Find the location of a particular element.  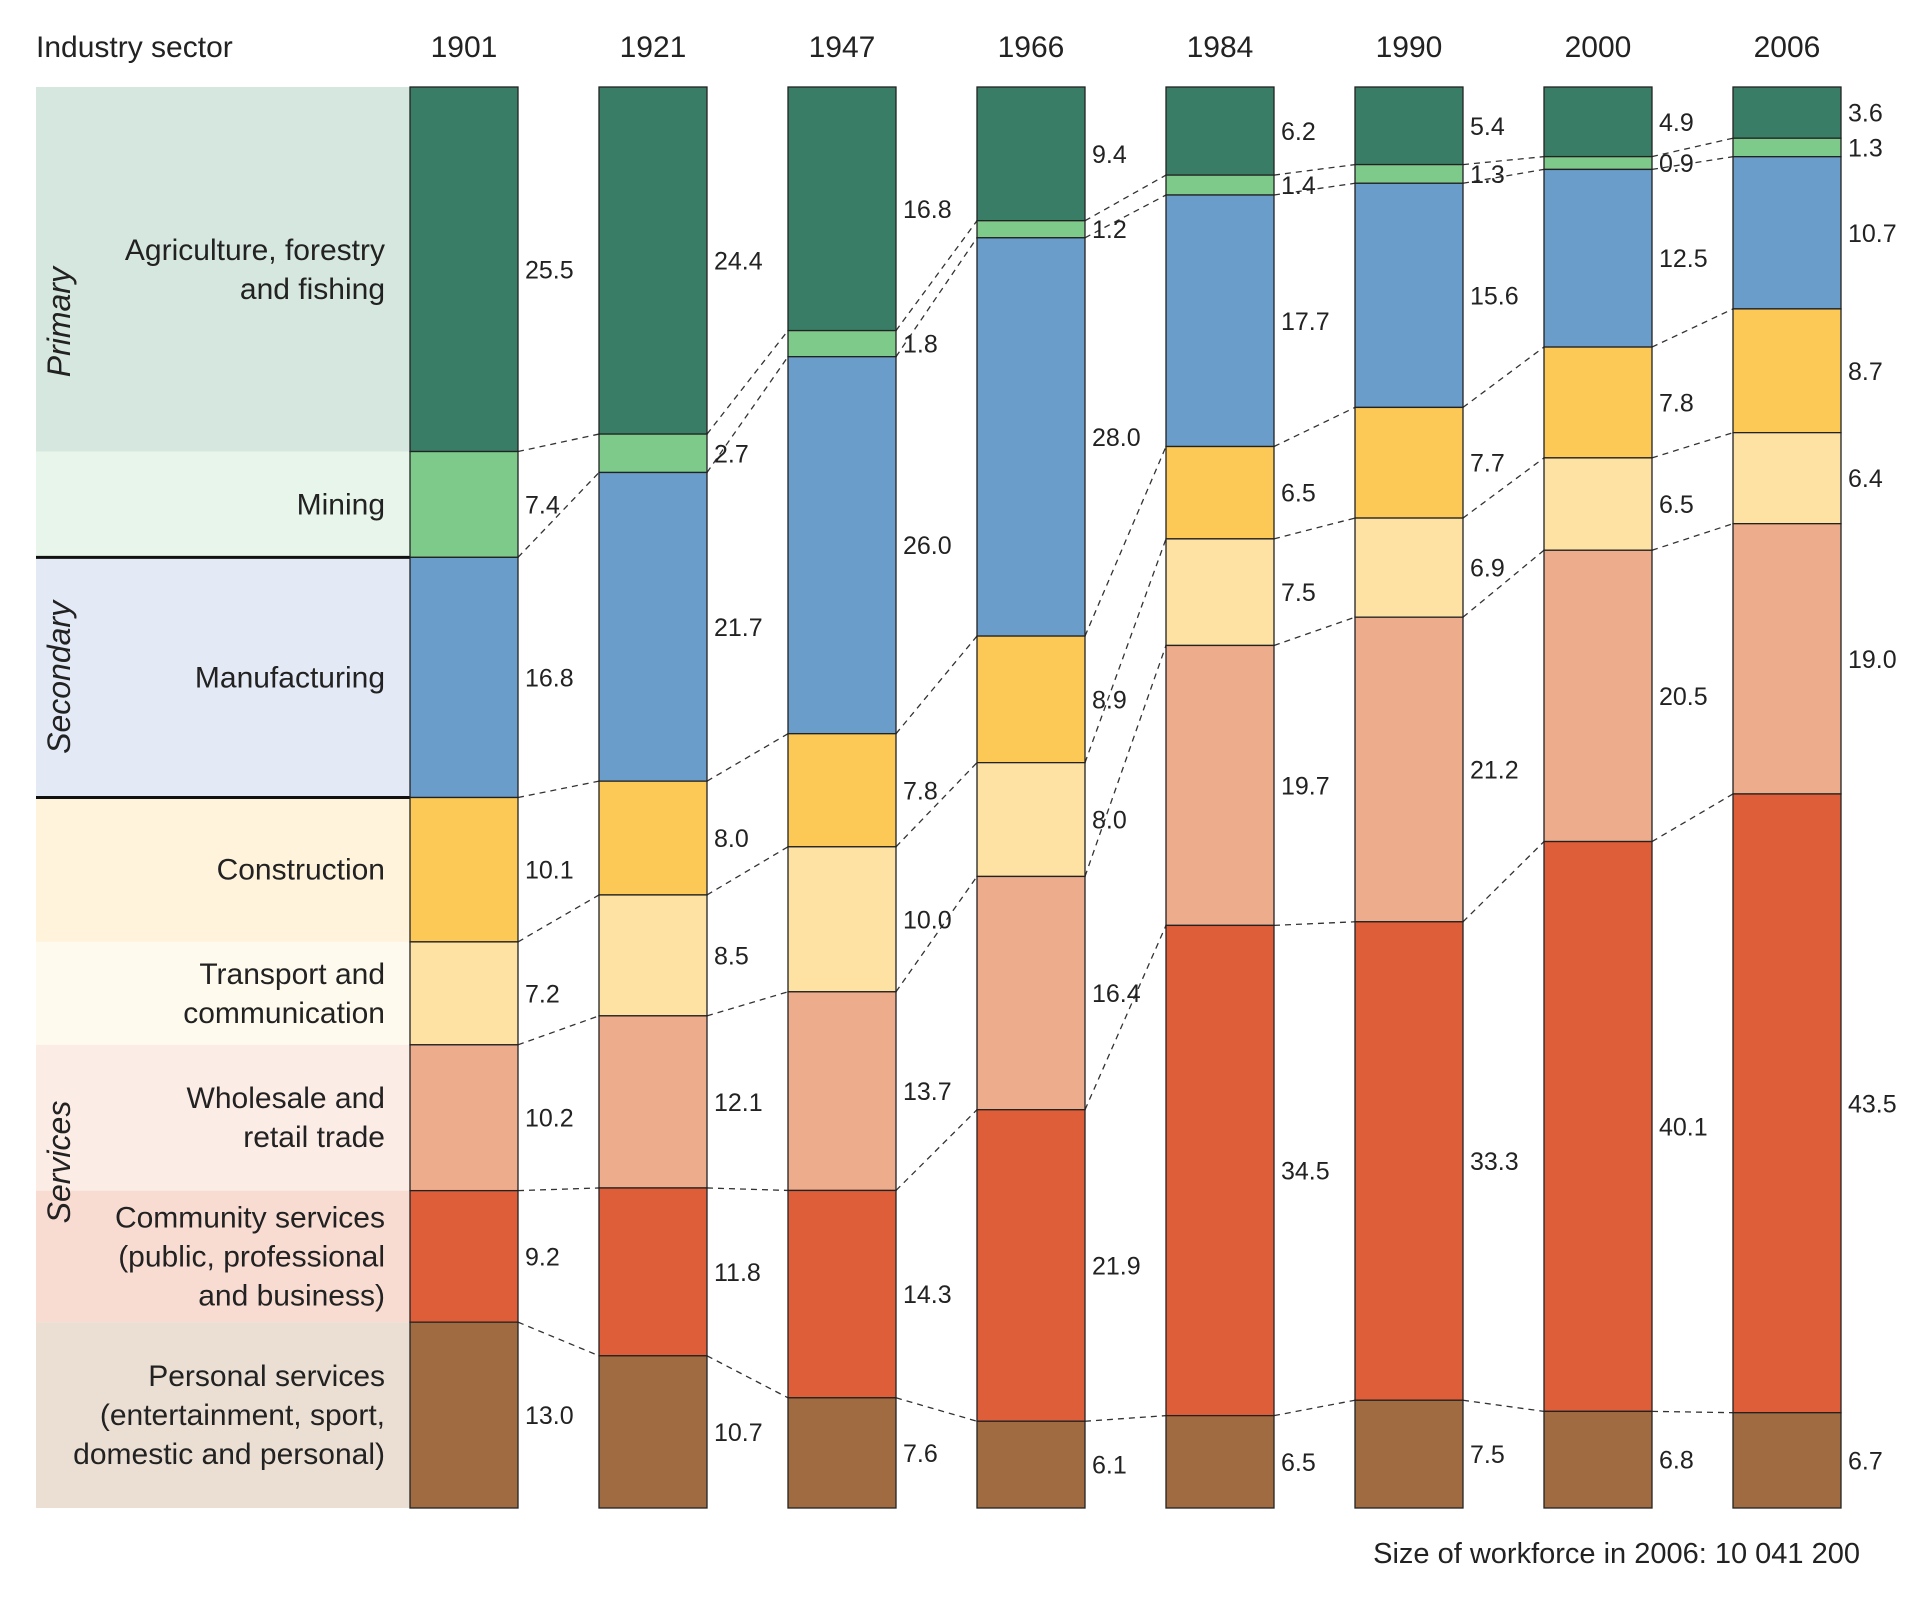

sector-label-line: Transport and is located at coordinates (292, 974).